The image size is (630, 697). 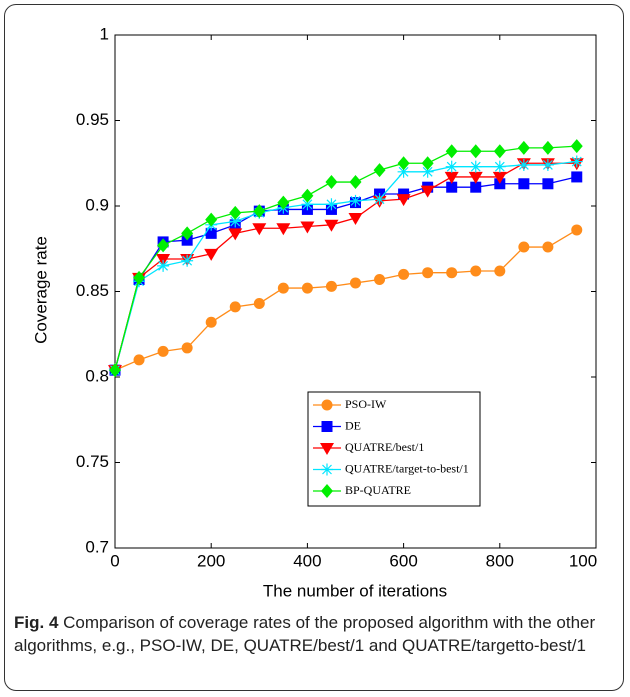 What do you see at coordinates (378, 490) in the screenshot?
I see `legend-label: BP-QUATRE` at bounding box center [378, 490].